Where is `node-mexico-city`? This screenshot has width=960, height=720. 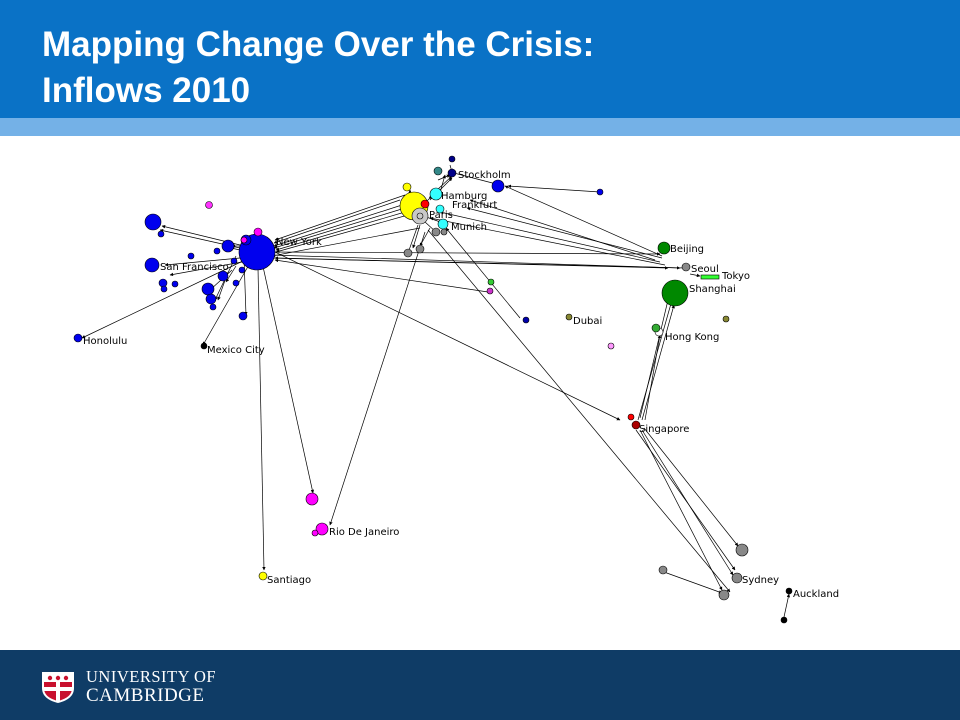 node-mexico-city is located at coordinates (204, 346).